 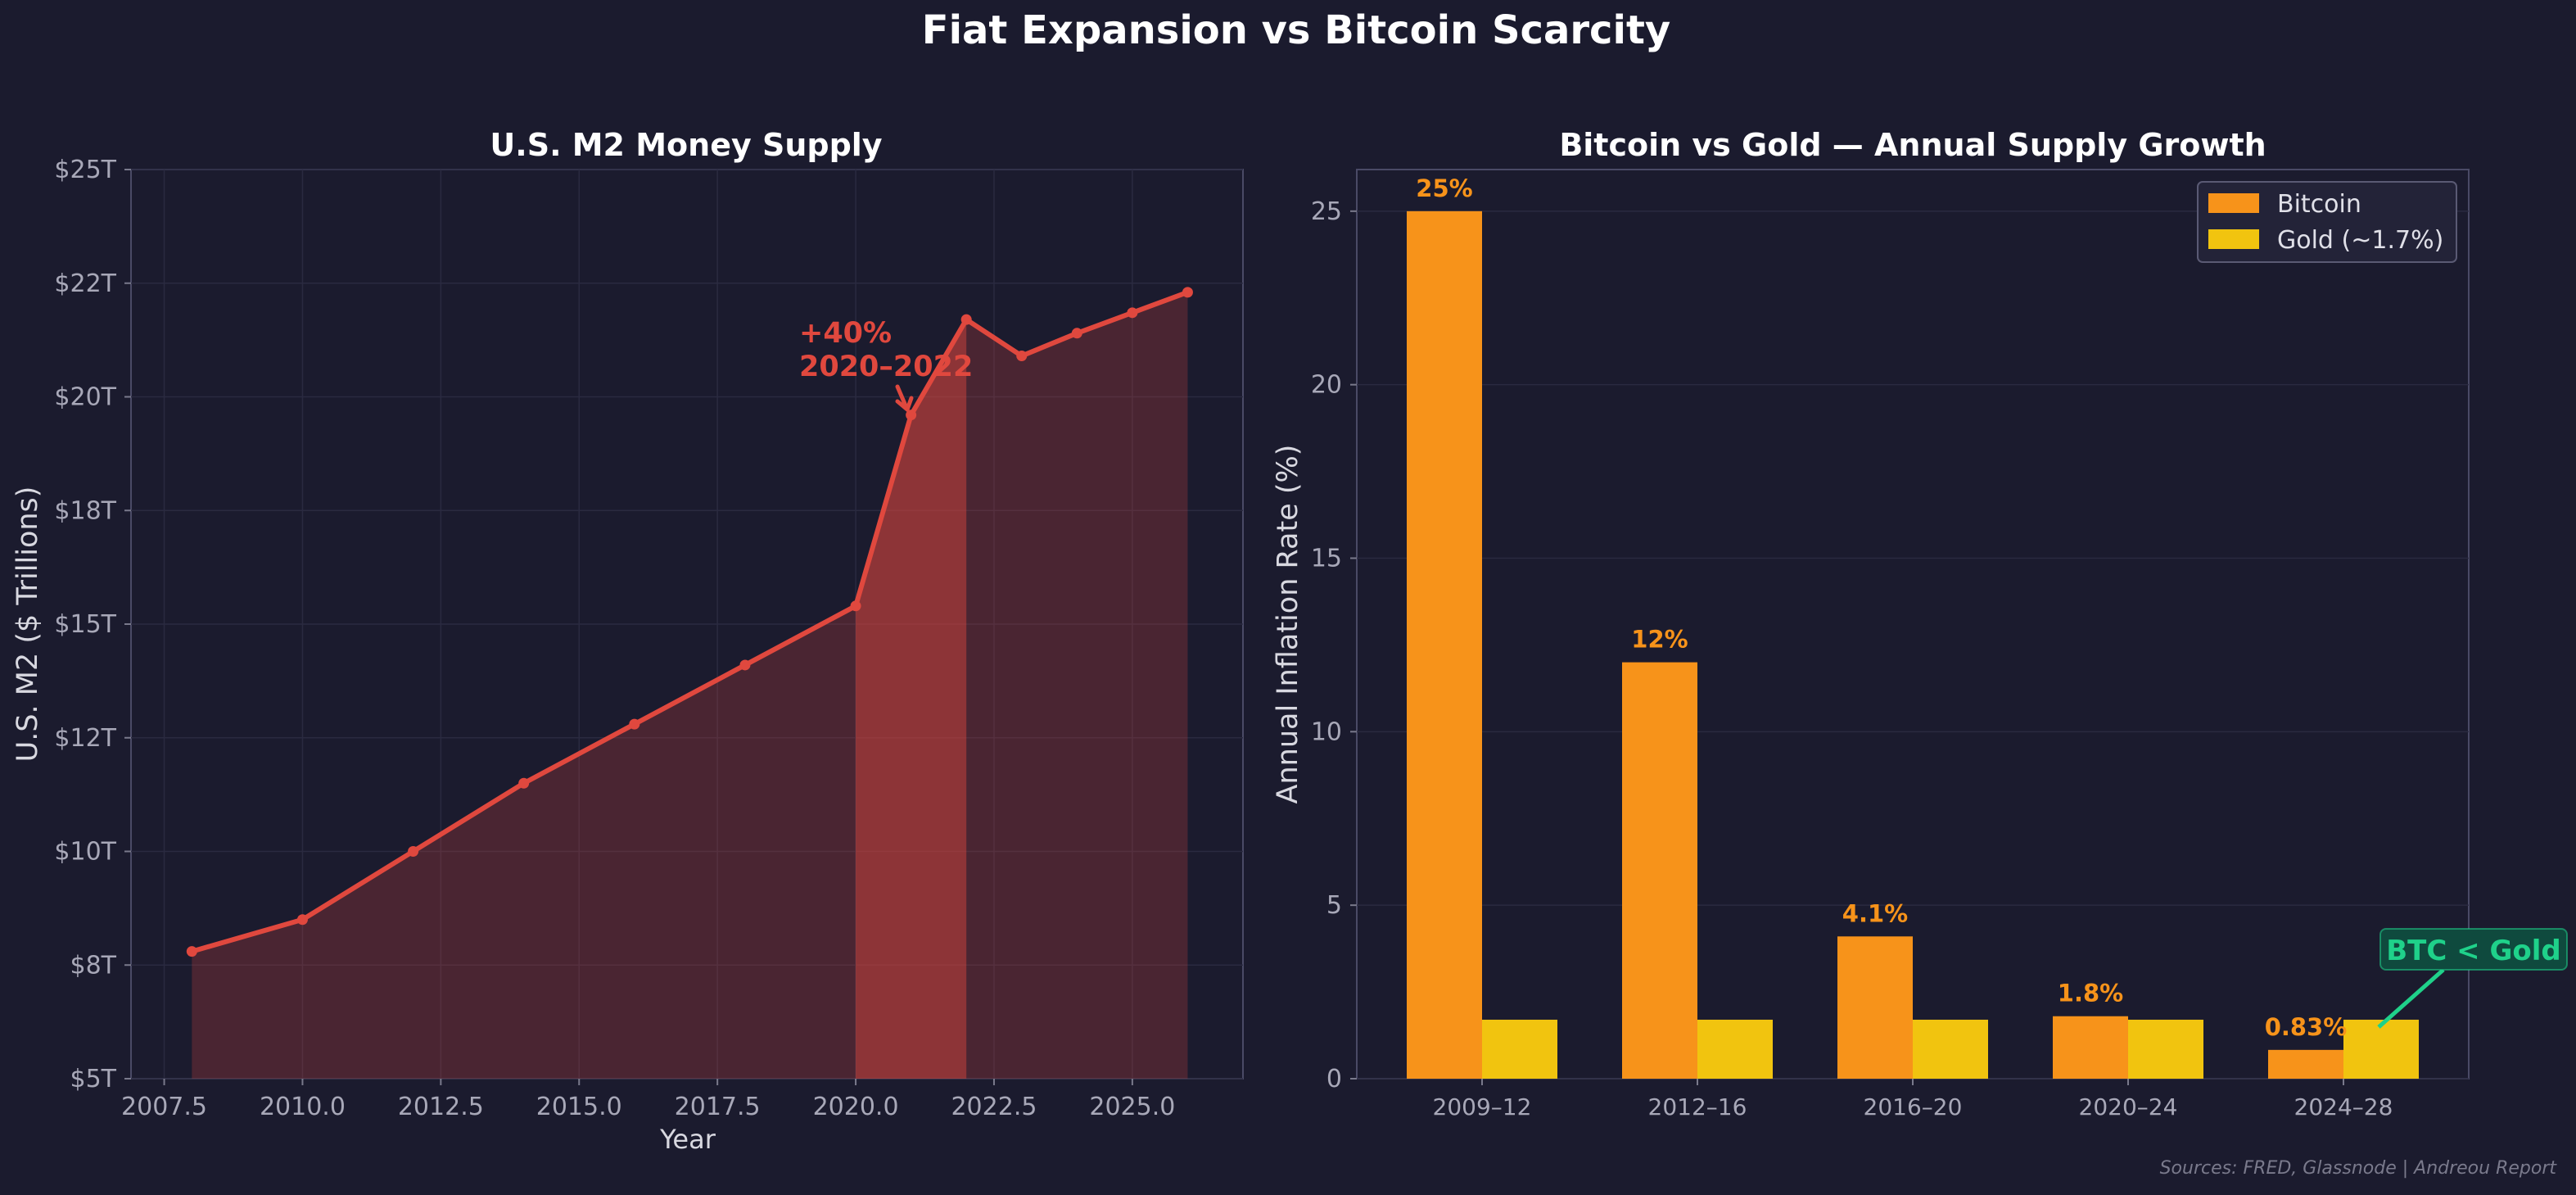 I want to click on m2-y-tick-label: $22T, so click(x=85, y=283).